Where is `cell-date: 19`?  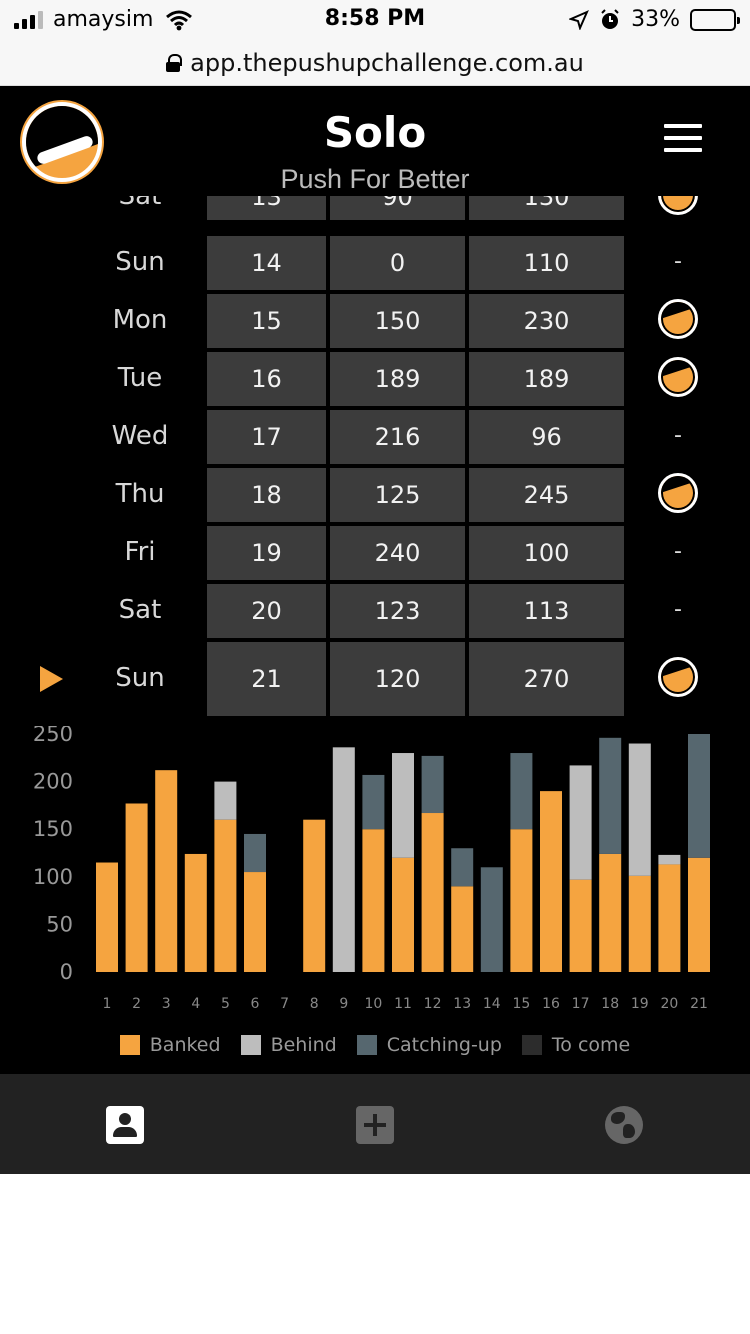 cell-date: 19 is located at coordinates (266, 553).